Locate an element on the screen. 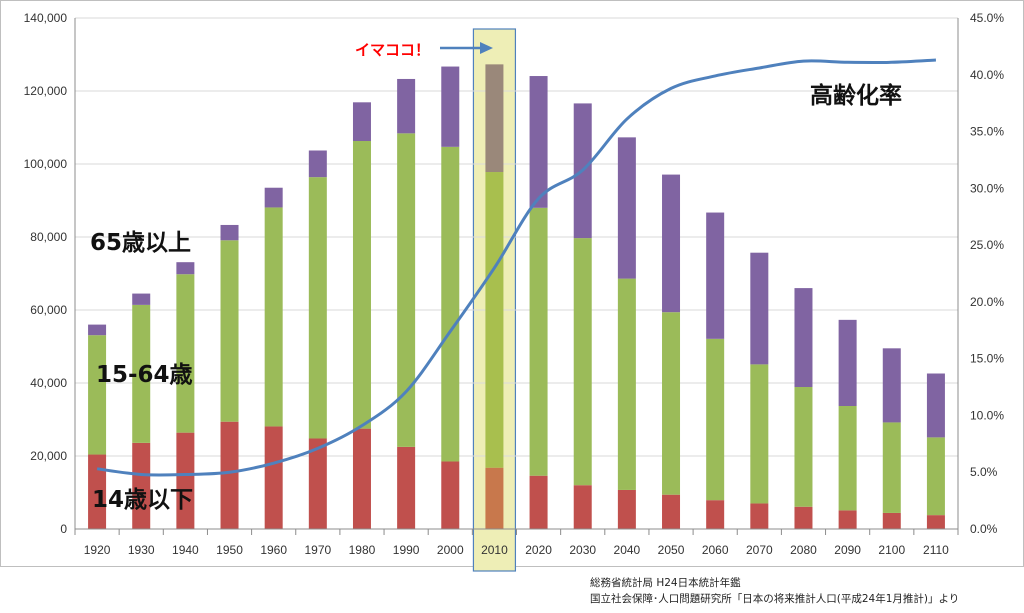 This screenshot has height=613, width=1024. y-left-tick-label: 140,000 is located at coordinates (46, 18).